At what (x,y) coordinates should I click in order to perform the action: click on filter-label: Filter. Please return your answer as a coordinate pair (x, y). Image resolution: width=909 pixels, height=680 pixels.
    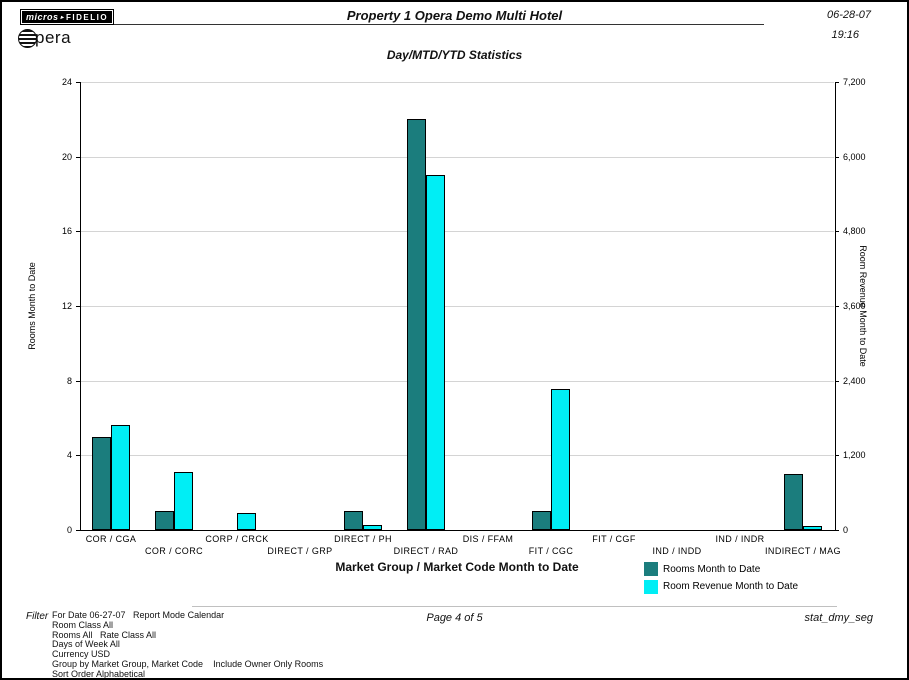
    Looking at the image, I should click on (37, 616).